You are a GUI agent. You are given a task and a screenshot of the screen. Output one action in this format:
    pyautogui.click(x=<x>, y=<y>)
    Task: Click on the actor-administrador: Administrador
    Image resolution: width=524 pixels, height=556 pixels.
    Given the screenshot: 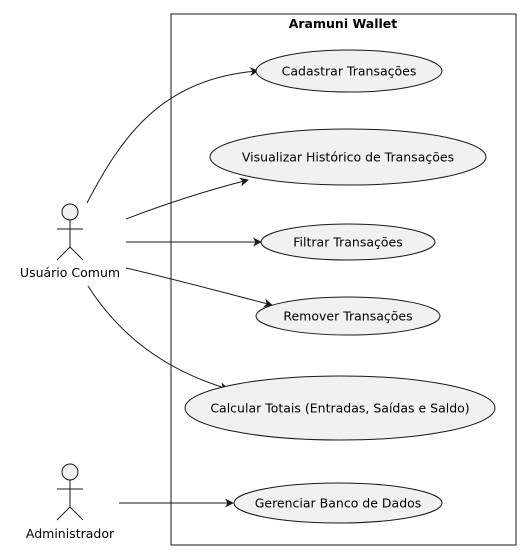 What is the action you would take?
    pyautogui.click(x=70, y=502)
    